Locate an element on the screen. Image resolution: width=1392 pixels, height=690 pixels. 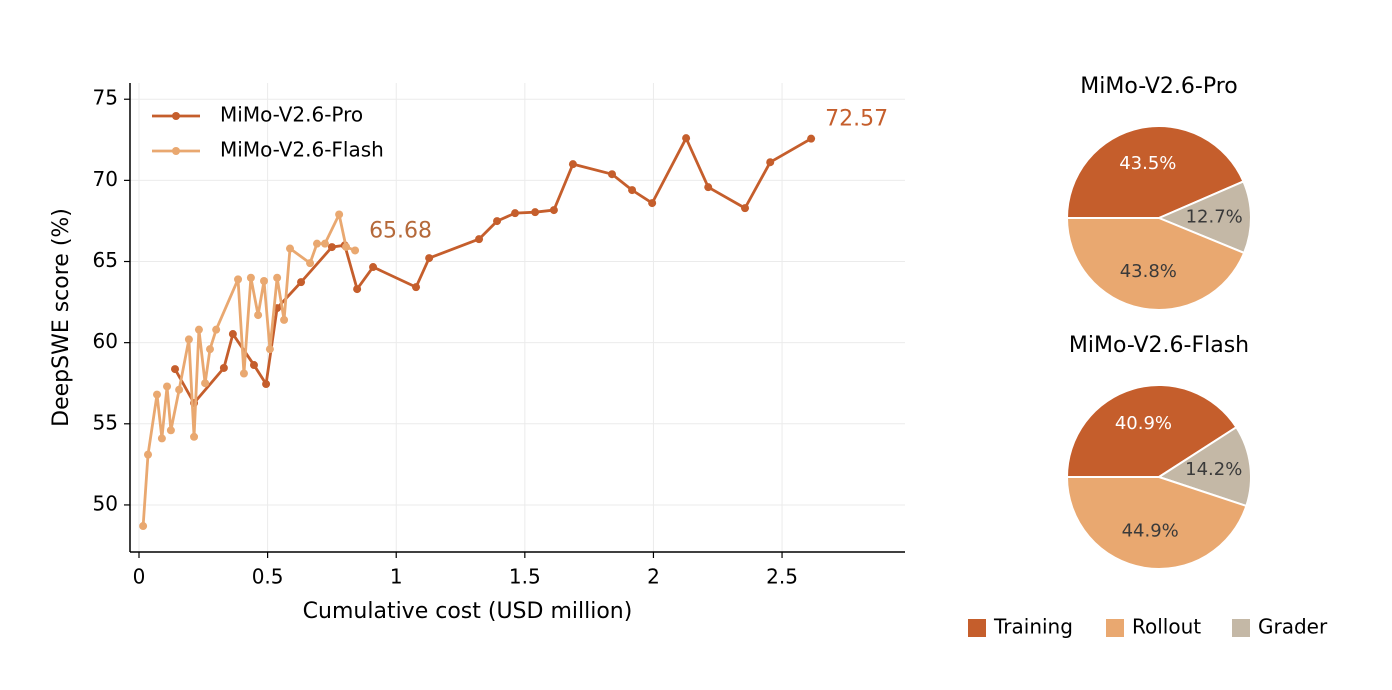
legend-label: Rollout is located at coordinates (1166, 627).